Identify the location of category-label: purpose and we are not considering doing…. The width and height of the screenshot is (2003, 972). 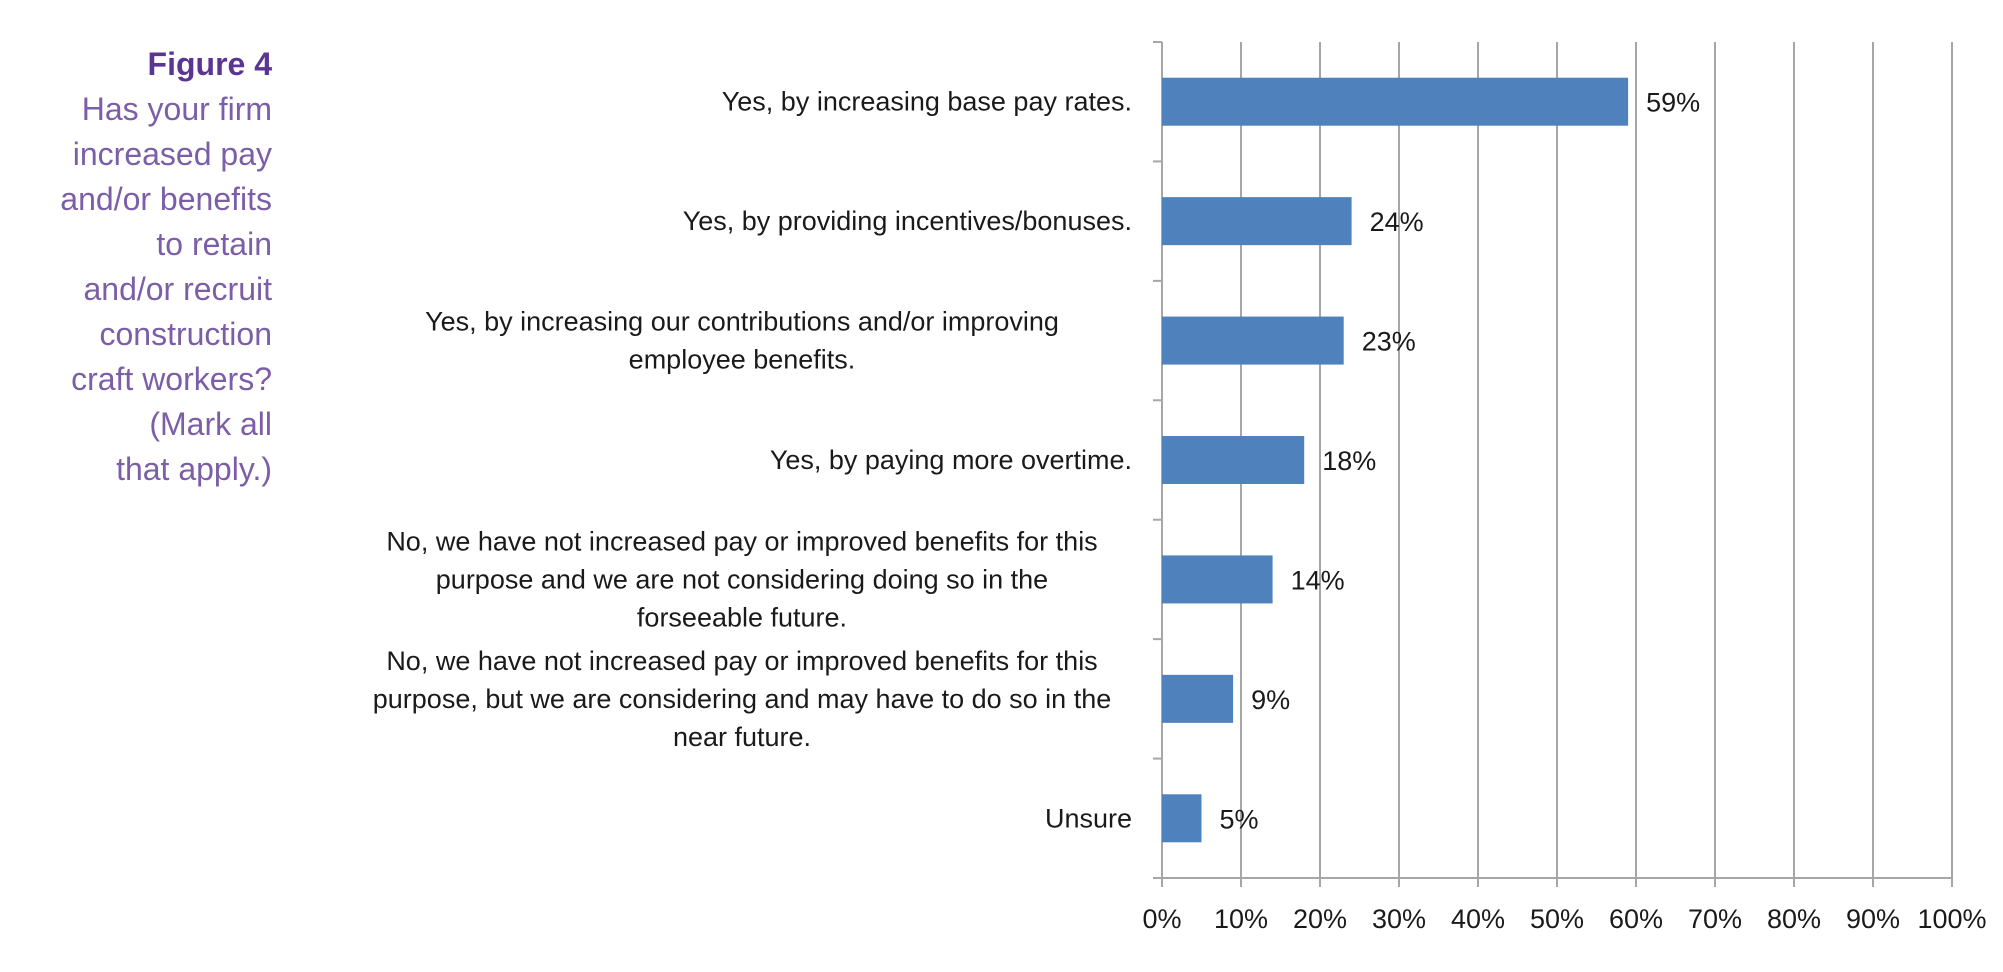
(742, 579).